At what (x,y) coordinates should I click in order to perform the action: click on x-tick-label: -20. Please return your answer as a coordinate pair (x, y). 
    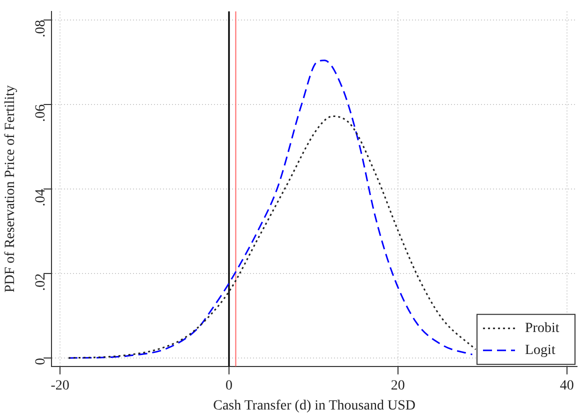
    Looking at the image, I should click on (60, 386).